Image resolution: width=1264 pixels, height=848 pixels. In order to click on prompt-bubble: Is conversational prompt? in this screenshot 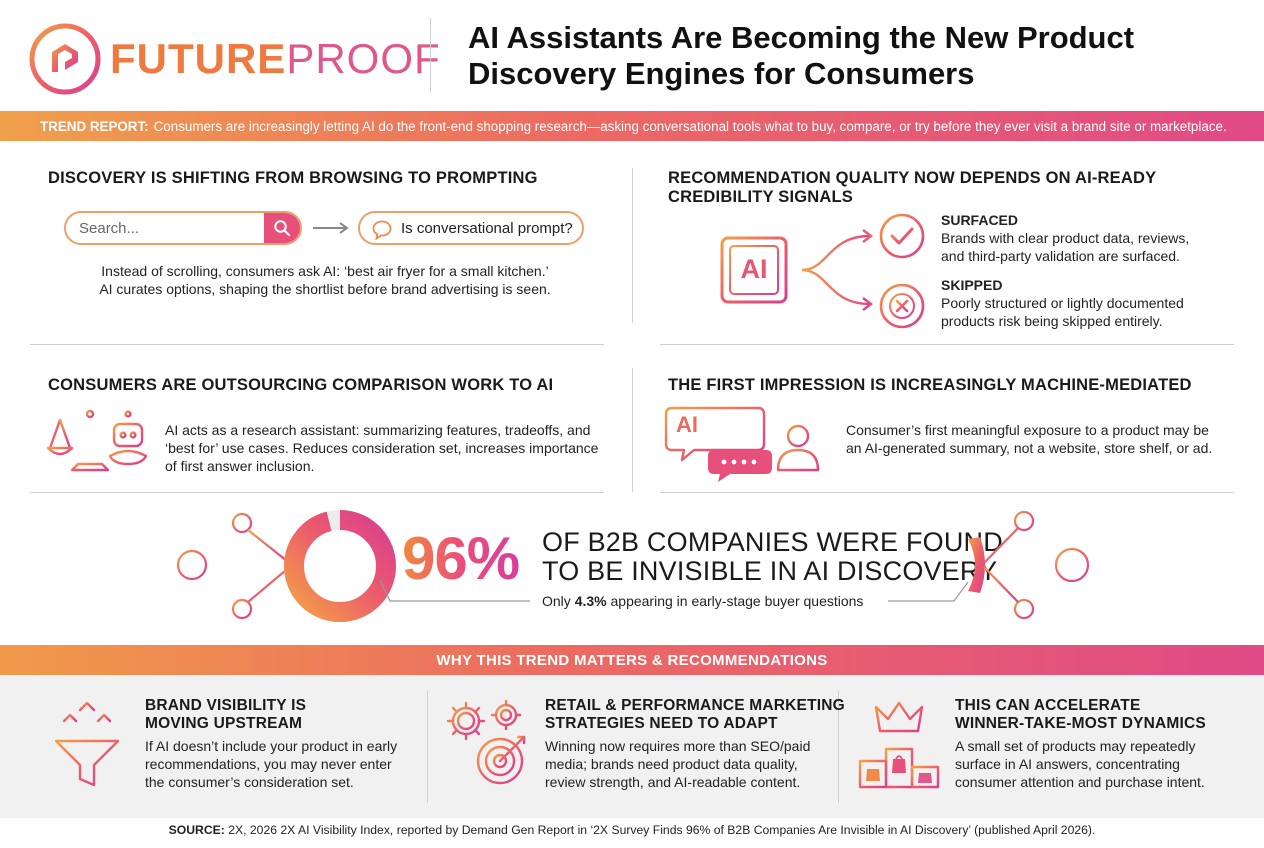, I will do `click(471, 228)`.